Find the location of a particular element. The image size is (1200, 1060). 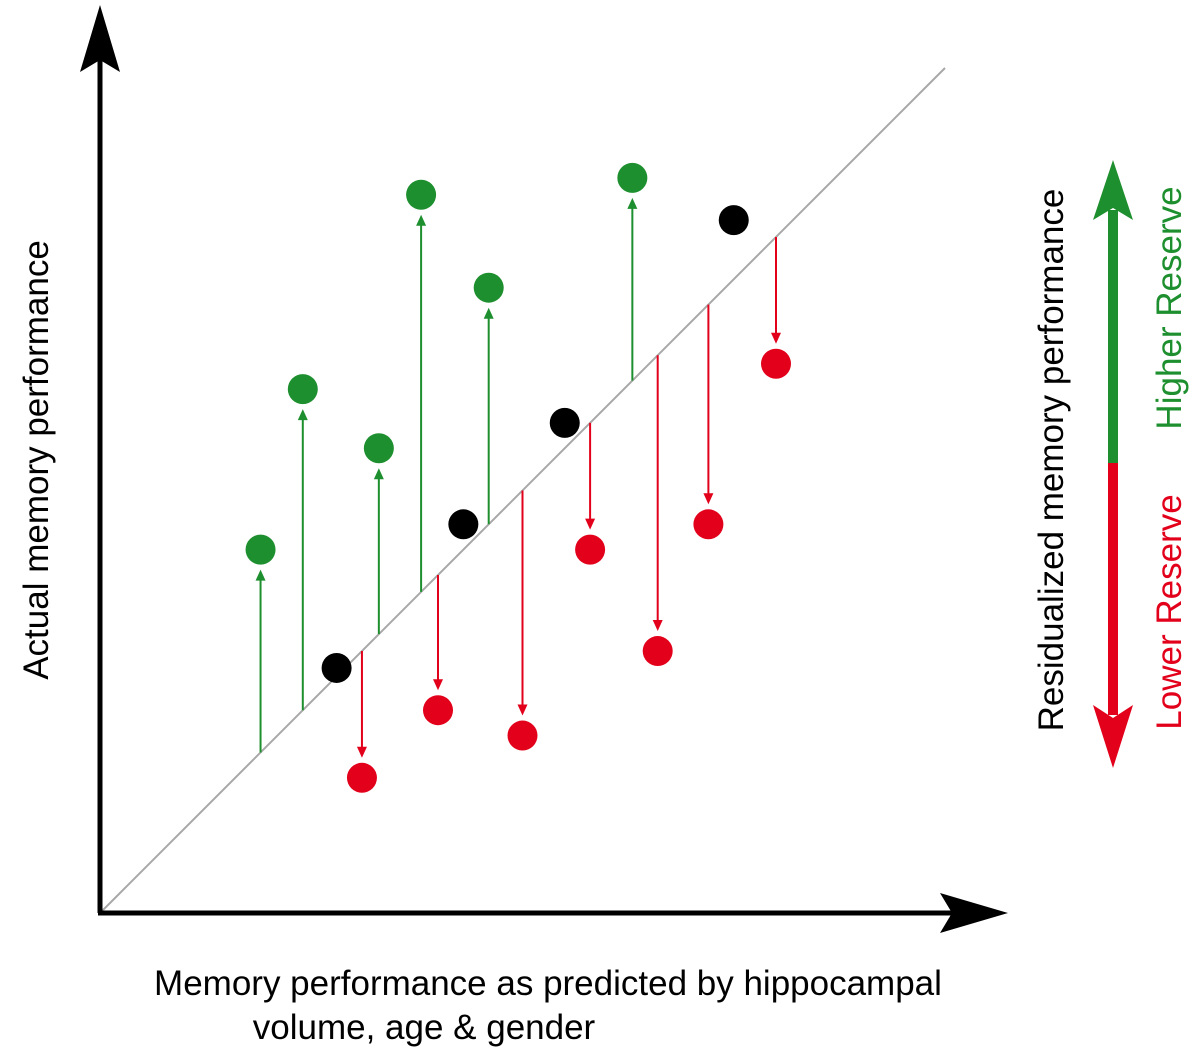

y-axis-arrowhead is located at coordinates (100, 38).